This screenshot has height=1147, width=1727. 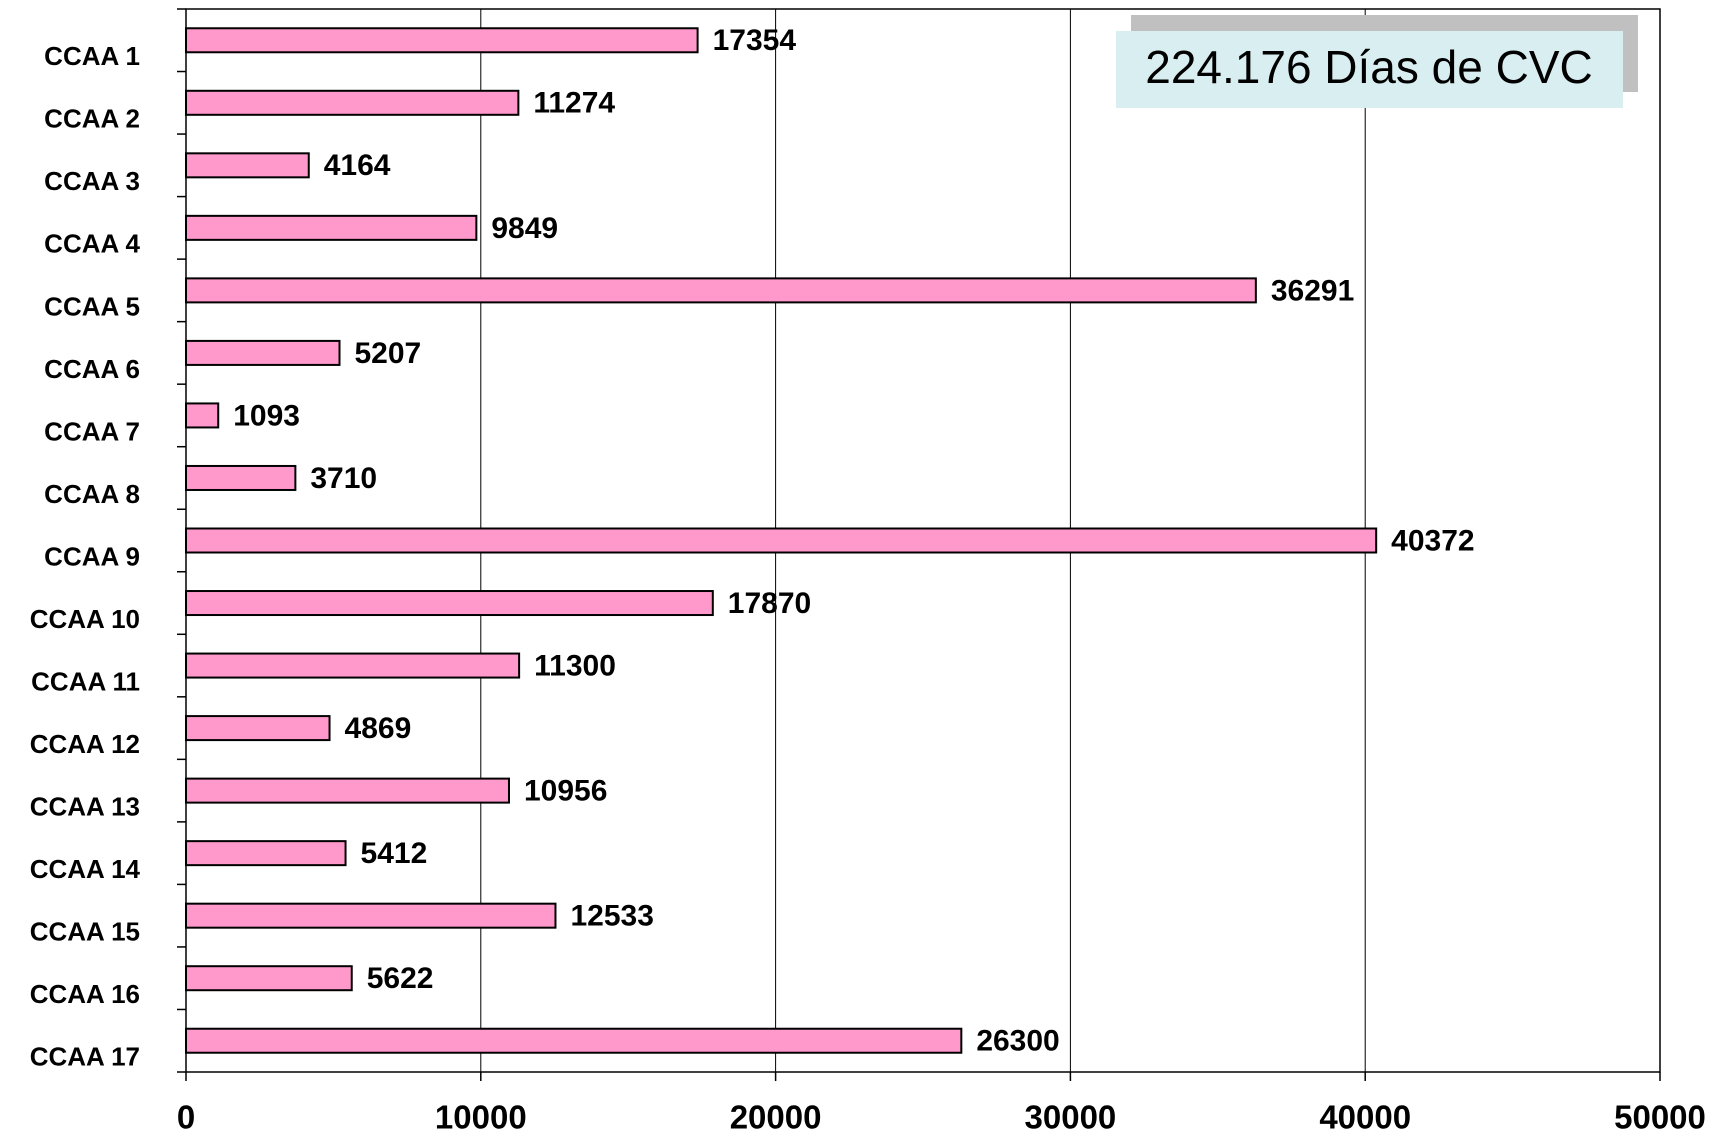 I want to click on y-tick-label: CCAA 17, so click(x=85, y=1057).